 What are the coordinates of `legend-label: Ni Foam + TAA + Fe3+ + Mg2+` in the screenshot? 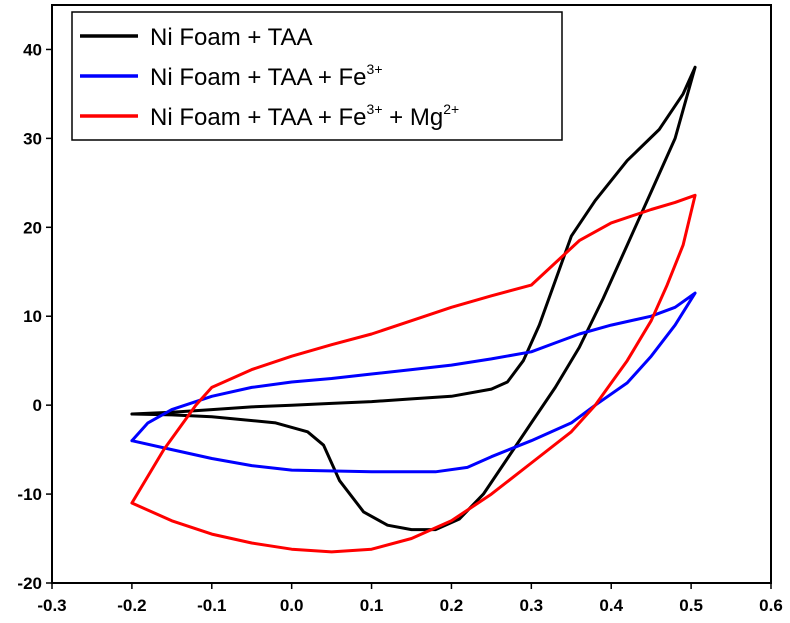 It's located at (304, 116).